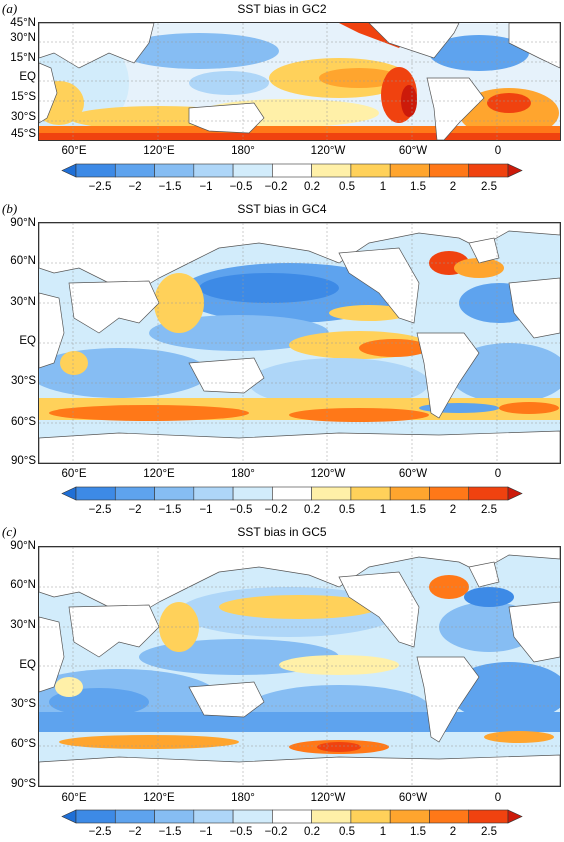  What do you see at coordinates (170, 187) in the screenshot?
I see `colorbar-label: −1.5` at bounding box center [170, 187].